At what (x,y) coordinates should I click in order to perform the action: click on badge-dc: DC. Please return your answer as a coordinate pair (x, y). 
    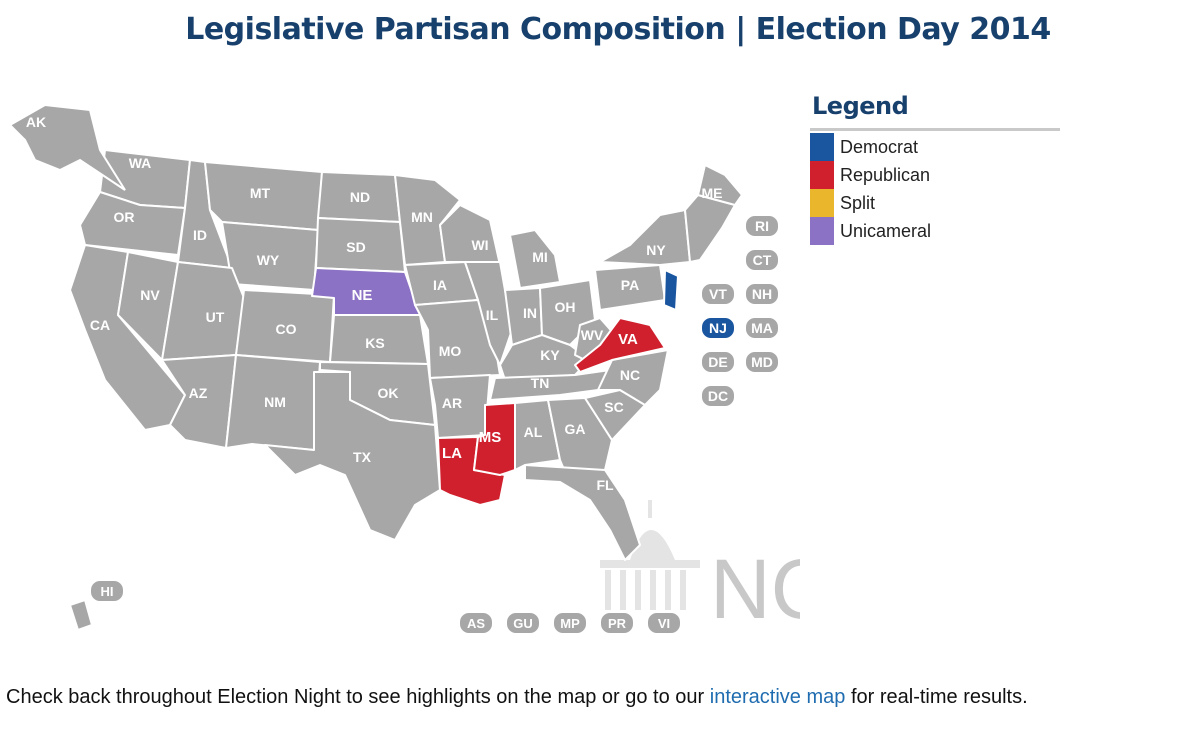
    Looking at the image, I should click on (718, 396).